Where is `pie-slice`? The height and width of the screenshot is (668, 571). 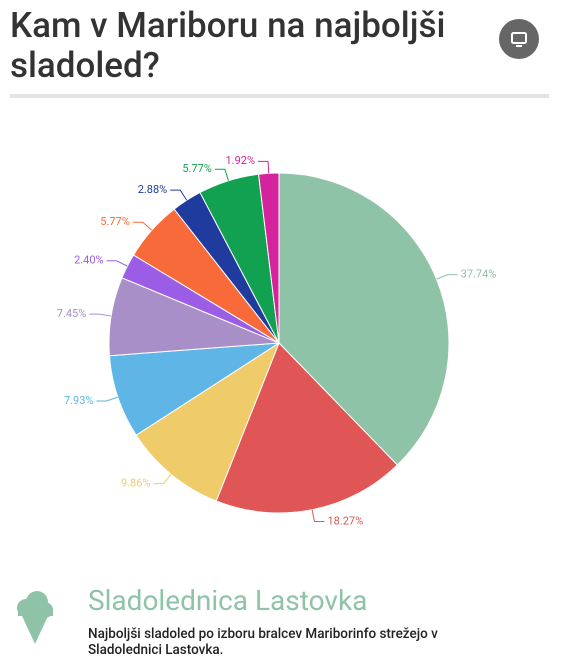
pie-slice is located at coordinates (364, 319).